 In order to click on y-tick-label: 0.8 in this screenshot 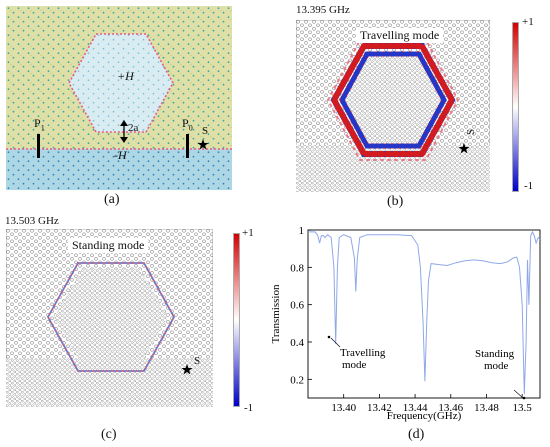, I will do `click(297, 268)`.